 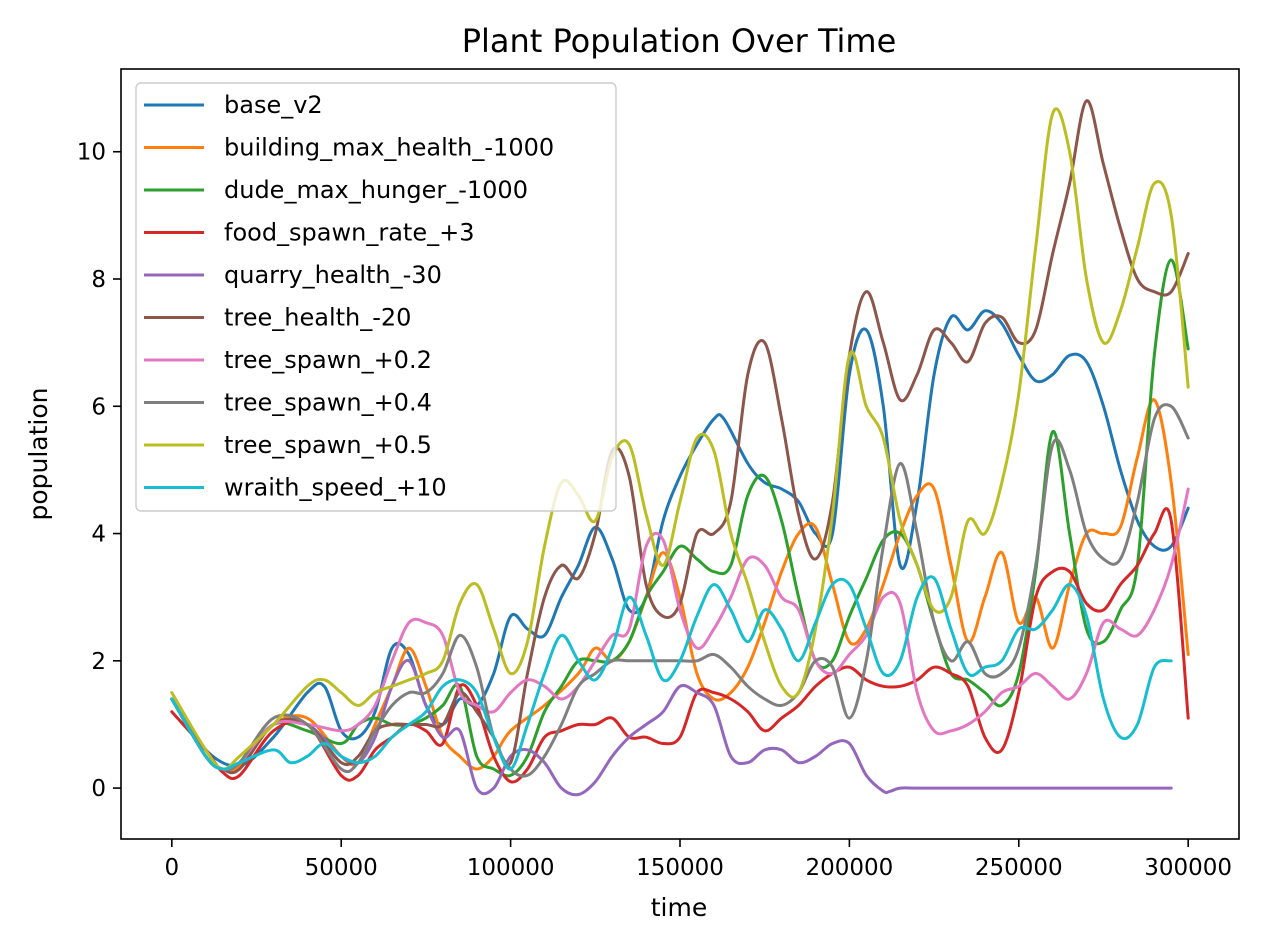 I want to click on legend-entry: tree_spawn_+0.2, so click(x=288, y=360).